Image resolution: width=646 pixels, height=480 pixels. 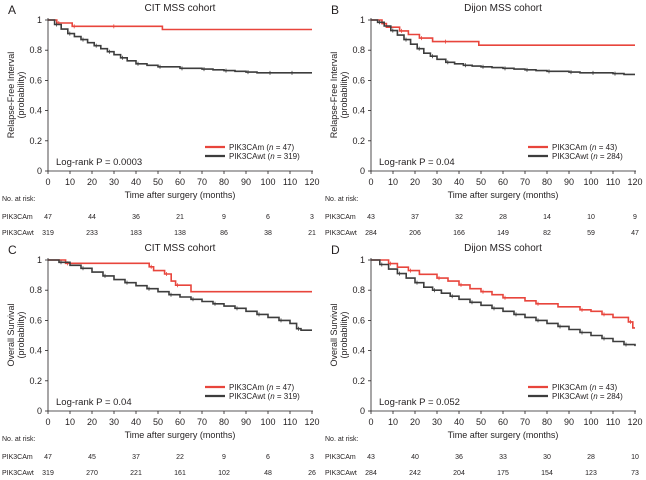 What do you see at coordinates (547, 457) in the screenshot?
I see `risk-count: 30` at bounding box center [547, 457].